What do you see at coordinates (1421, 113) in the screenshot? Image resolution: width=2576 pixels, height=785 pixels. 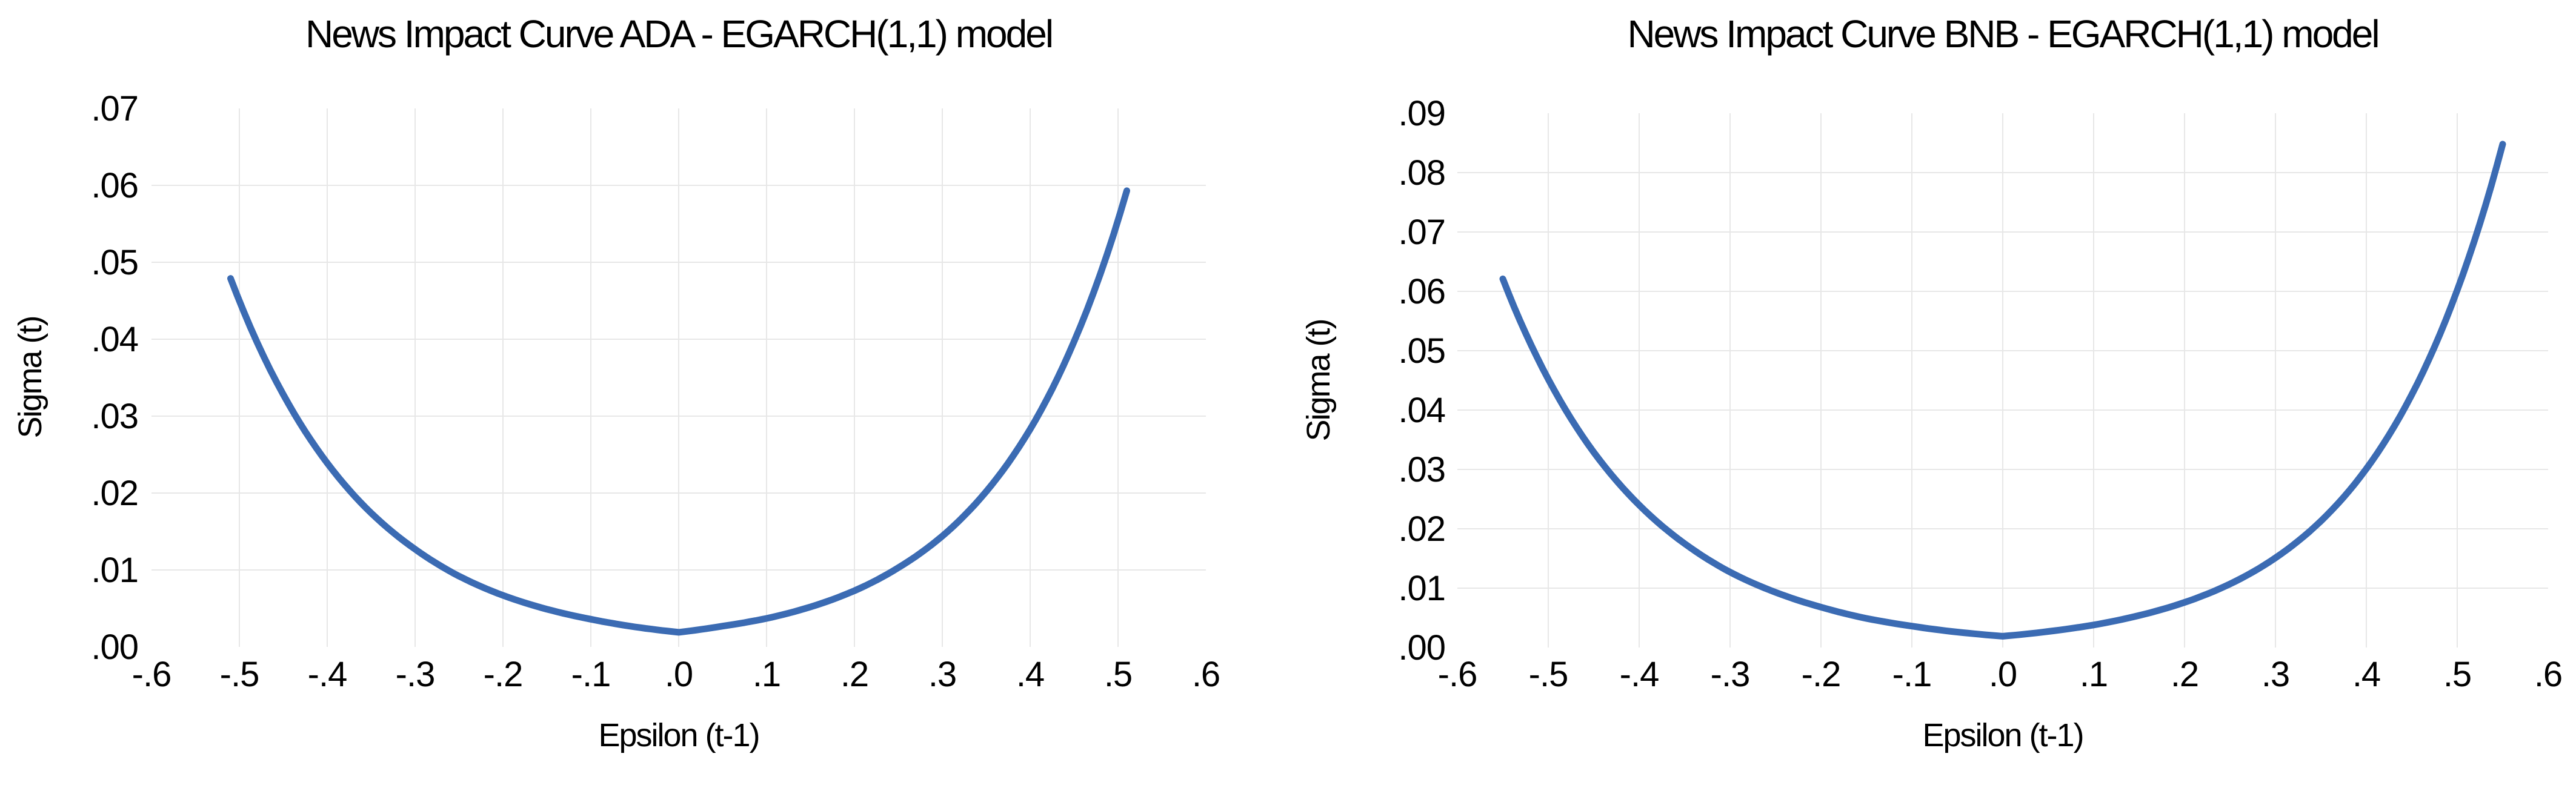 I see `y-tick-label: .09` at bounding box center [1421, 113].